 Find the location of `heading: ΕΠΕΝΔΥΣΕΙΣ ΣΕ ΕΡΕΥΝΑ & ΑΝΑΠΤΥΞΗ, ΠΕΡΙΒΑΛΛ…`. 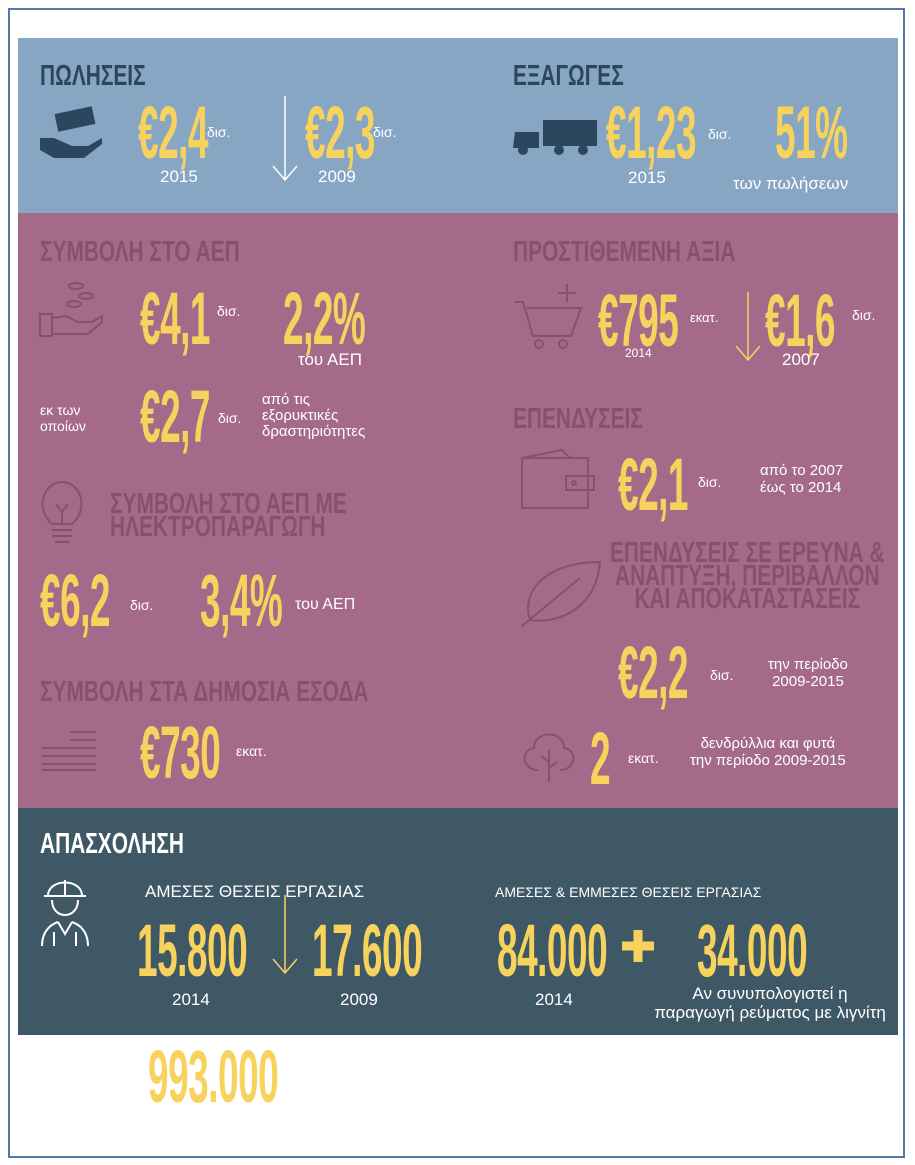

heading: ΕΠΕΝΔΥΣΕΙΣ ΣΕ ΕΡΕΥΝΑ & ΑΝΑΠΤΥΞΗ, ΠΕΡΙΒΑΛΛ… is located at coordinates (747, 576).